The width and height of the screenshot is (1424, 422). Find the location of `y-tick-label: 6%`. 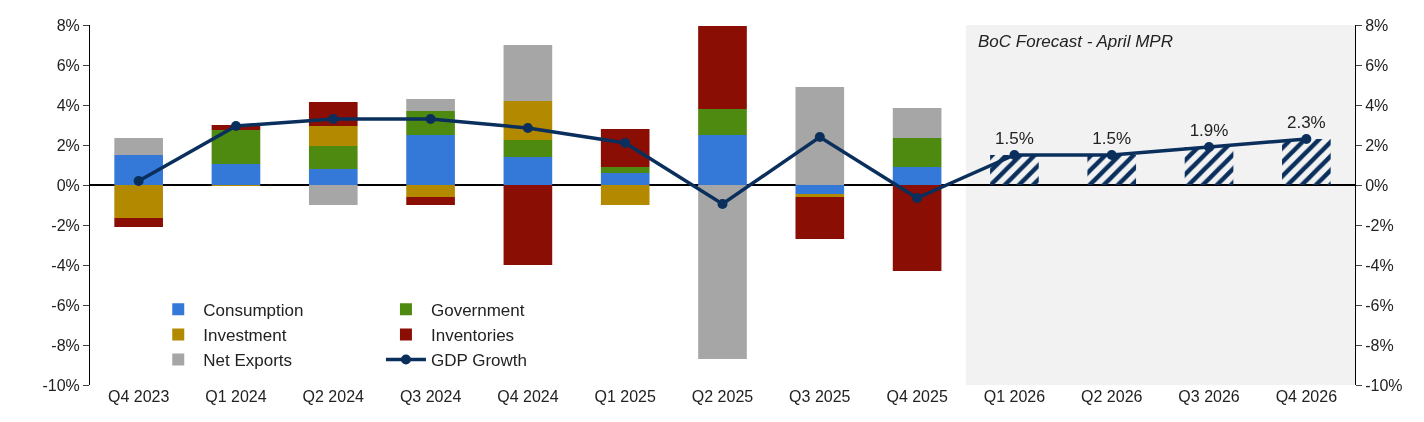

y-tick-label: 6% is located at coordinates (68, 65).